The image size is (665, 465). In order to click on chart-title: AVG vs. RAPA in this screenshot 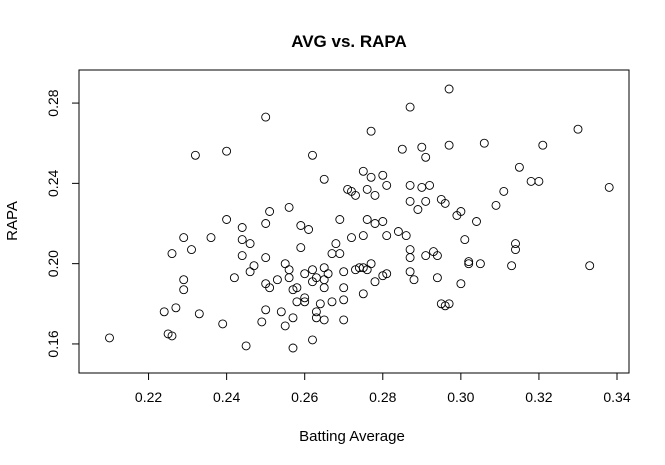, I will do `click(349, 41)`.